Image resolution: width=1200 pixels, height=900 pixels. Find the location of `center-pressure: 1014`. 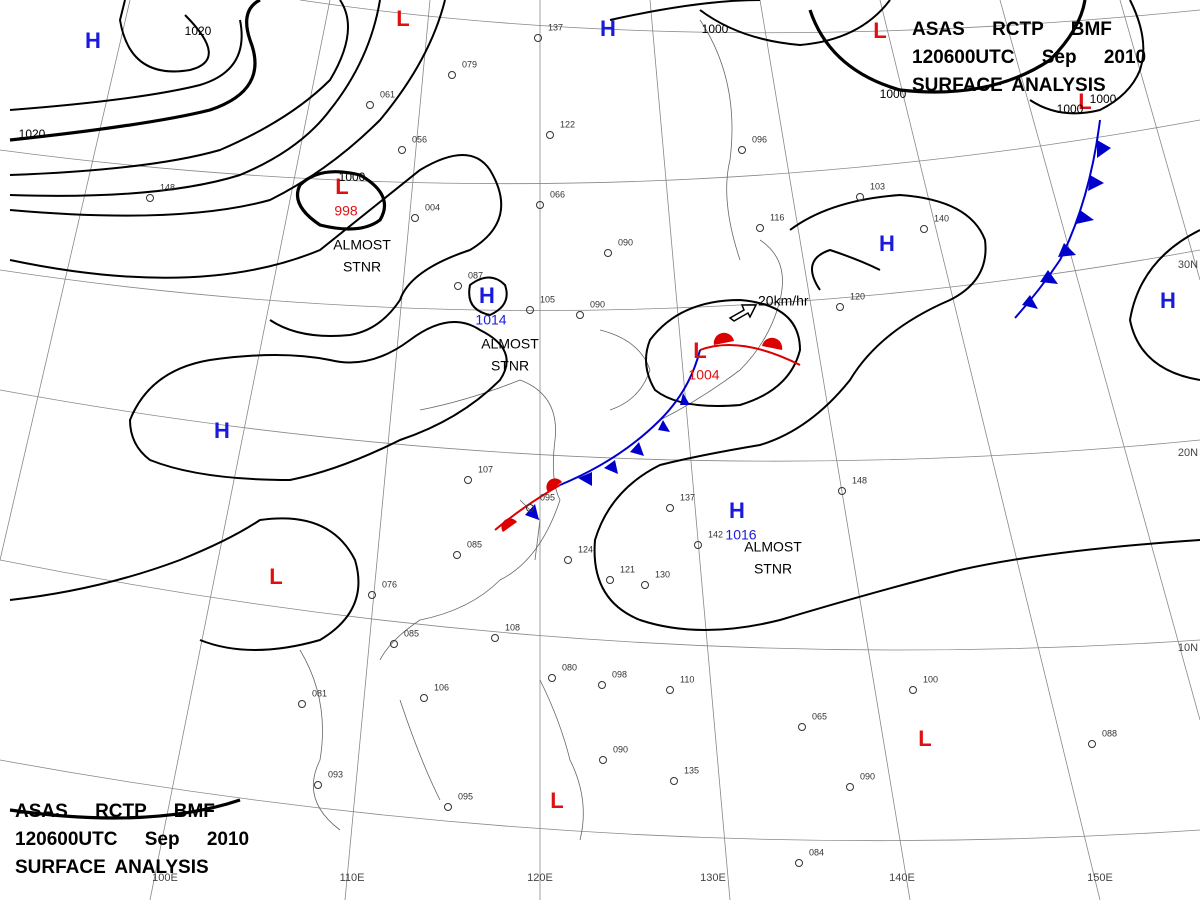

center-pressure: 1014 is located at coordinates (490, 320).